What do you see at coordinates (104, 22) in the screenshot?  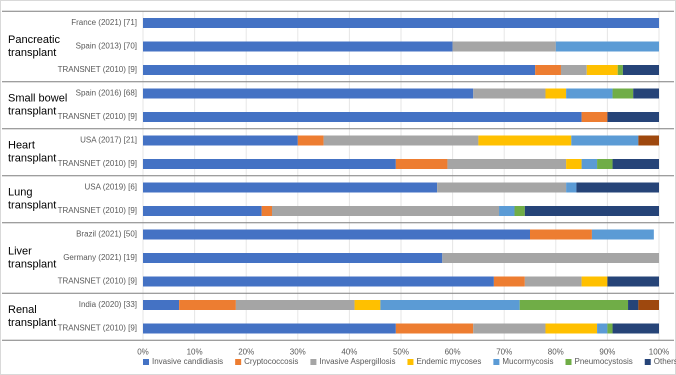 I see `row-label: France (2021) [71]` at bounding box center [104, 22].